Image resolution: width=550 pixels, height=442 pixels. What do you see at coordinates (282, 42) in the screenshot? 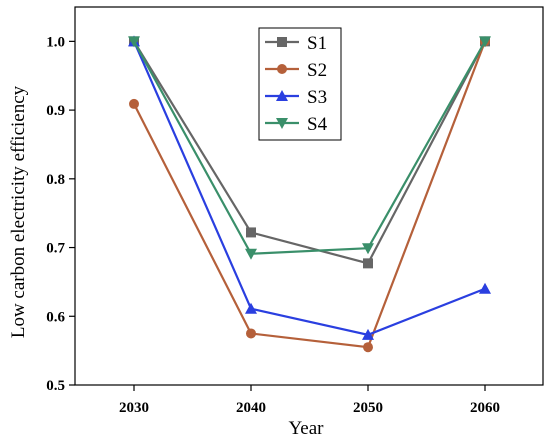
I see `legend-marker-s1` at bounding box center [282, 42].